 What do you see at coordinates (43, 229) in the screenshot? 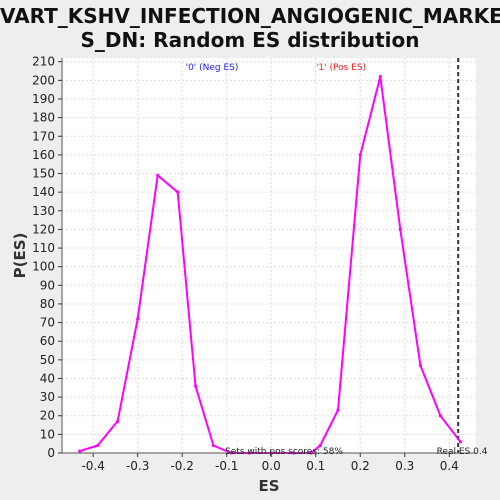
I see `y-tick-label: 120` at bounding box center [43, 229].